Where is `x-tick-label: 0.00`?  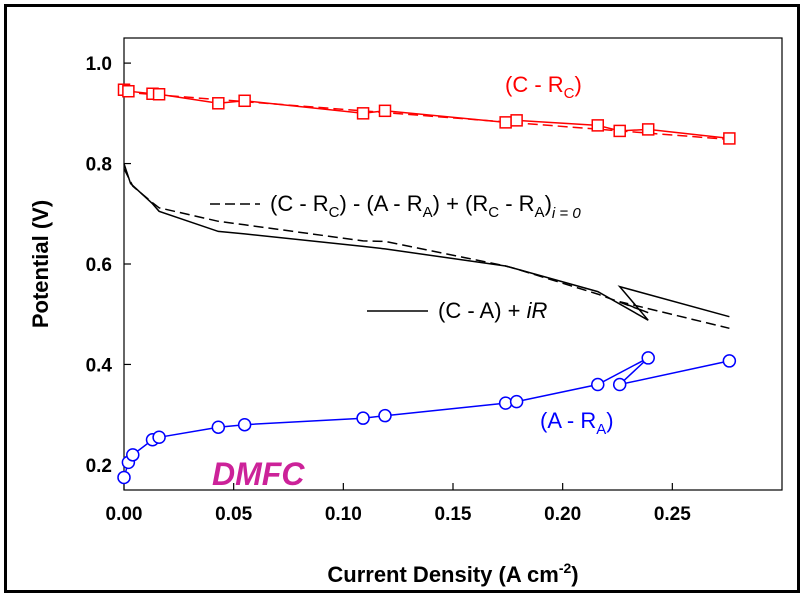
x-tick-label: 0.00 is located at coordinates (124, 514).